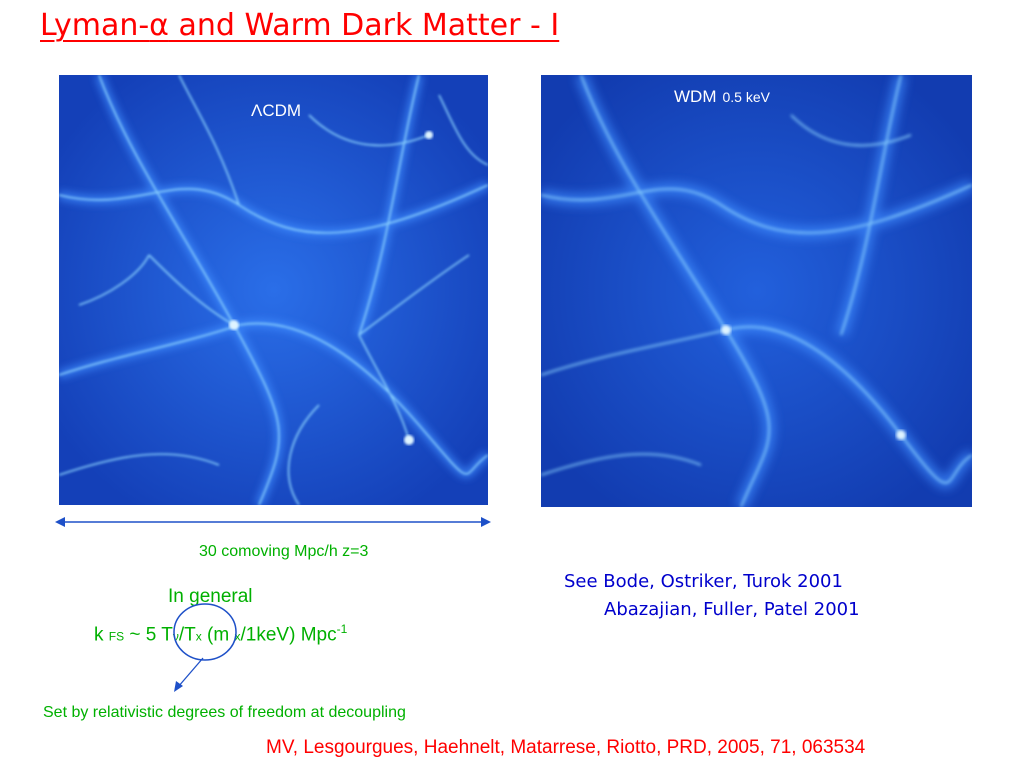 The image size is (1023, 767). What do you see at coordinates (167, 635) in the screenshot?
I see `formula-t: T` at bounding box center [167, 635].